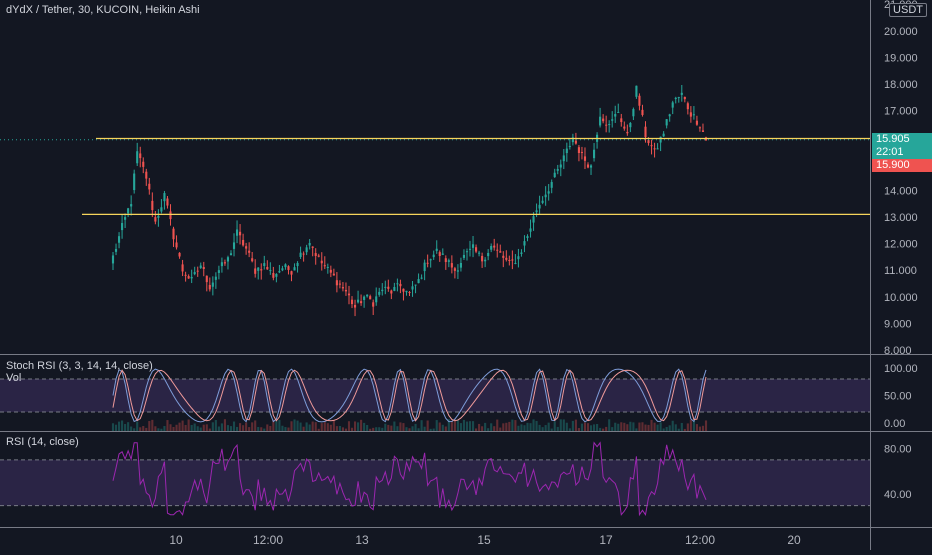 The image size is (932, 555). I want to click on x-tick-label: 15, so click(484, 540).